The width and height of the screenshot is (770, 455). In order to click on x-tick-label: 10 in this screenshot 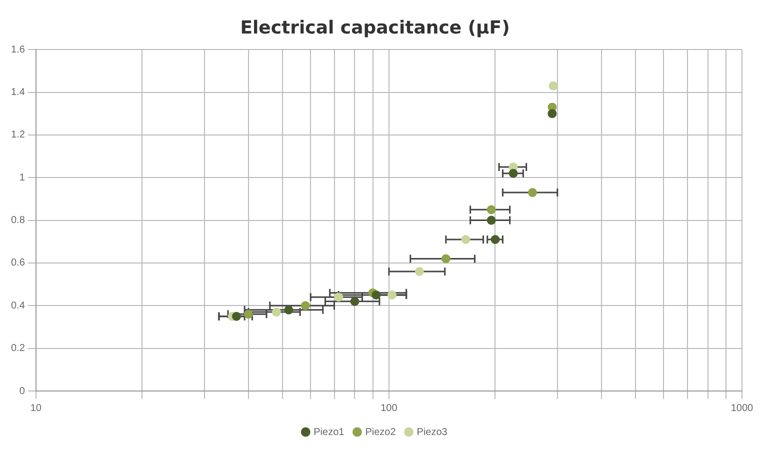, I will do `click(36, 408)`.